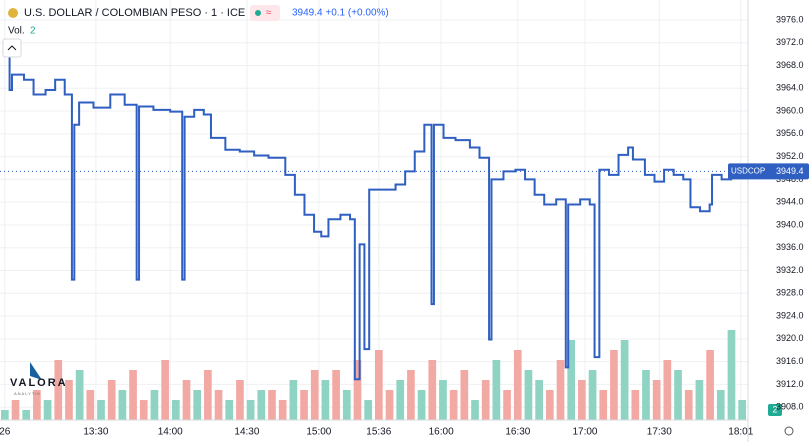 The image size is (809, 442). I want to click on x-tick-label: 16:00, so click(441, 432).